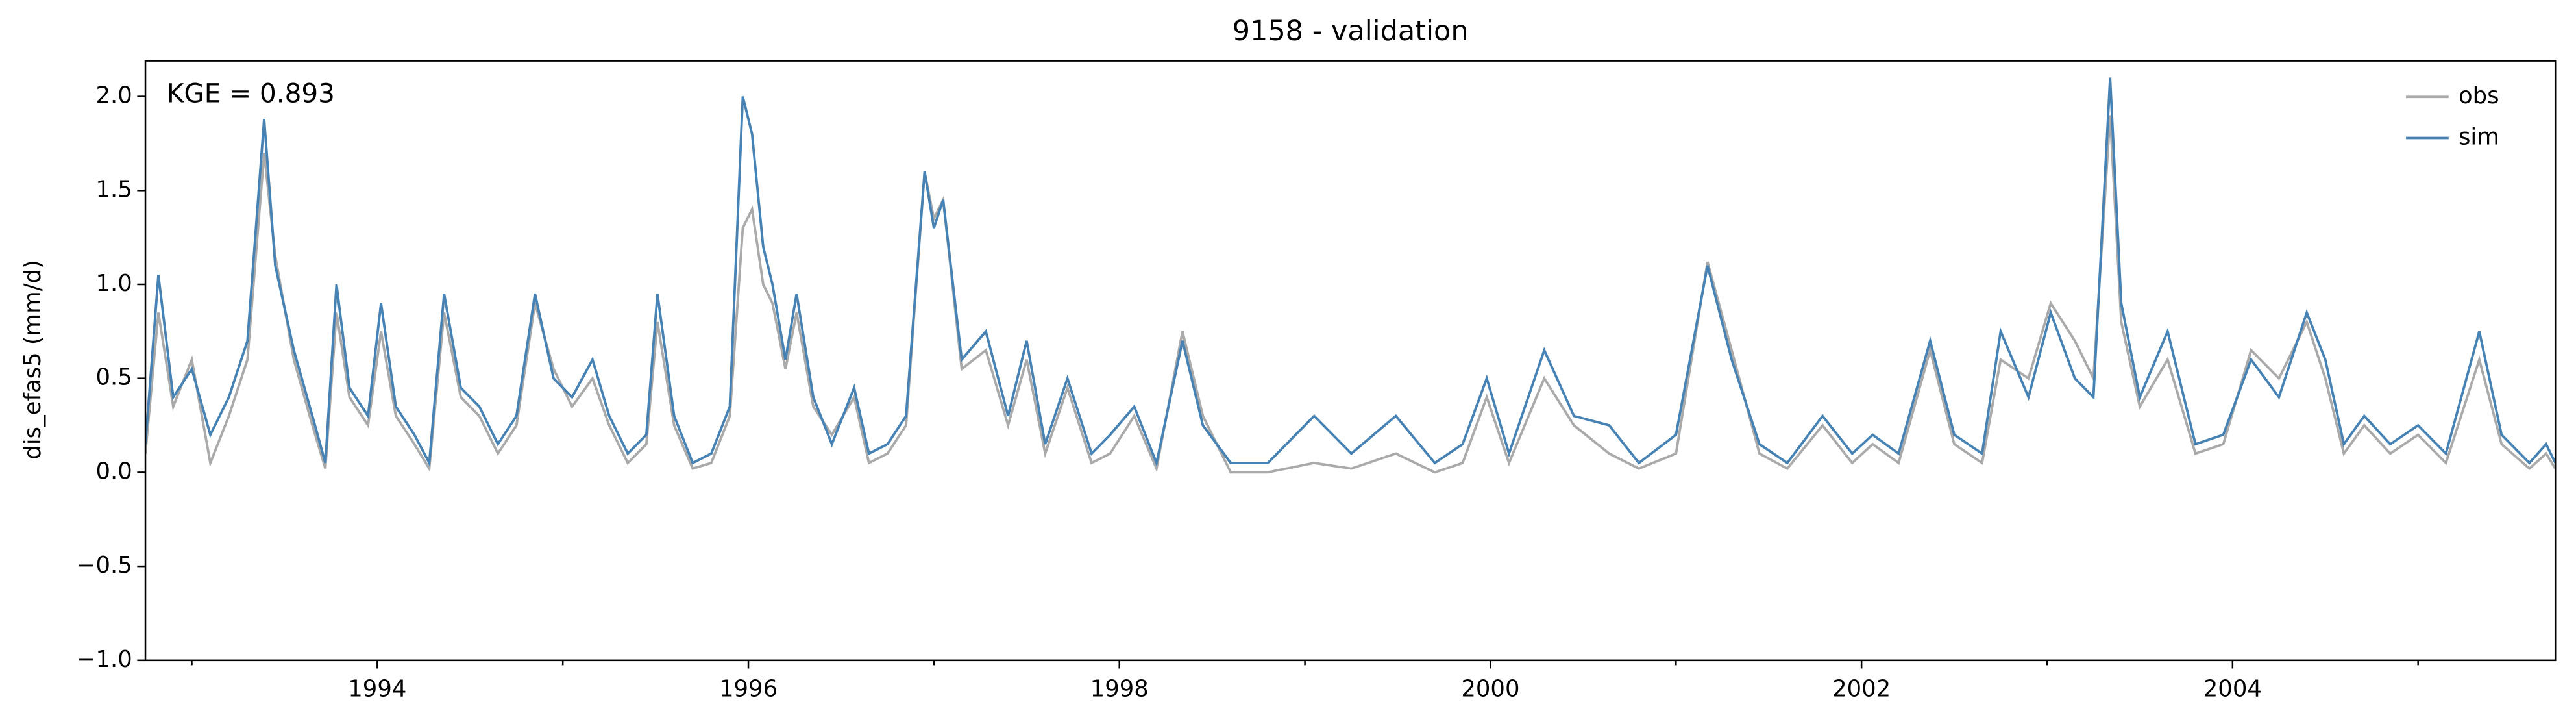 This screenshot has width=2576, height=726. What do you see at coordinates (1861, 689) in the screenshot?
I see `x-tick-label: 2002` at bounding box center [1861, 689].